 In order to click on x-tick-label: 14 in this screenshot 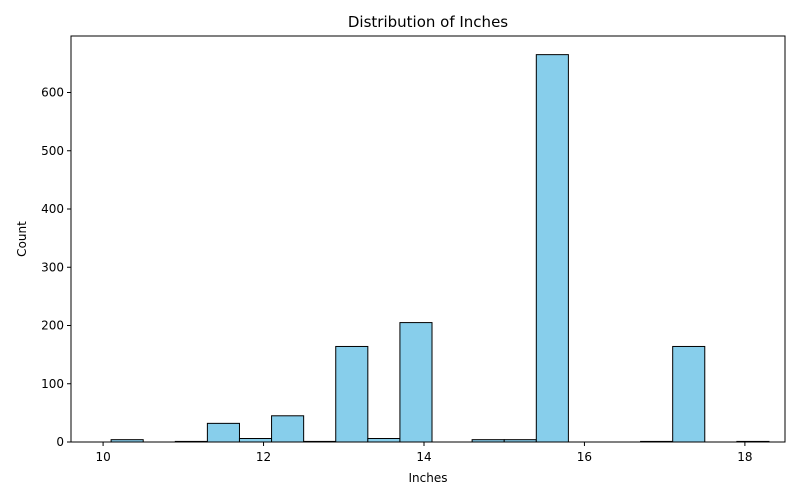, I will do `click(423, 457)`.